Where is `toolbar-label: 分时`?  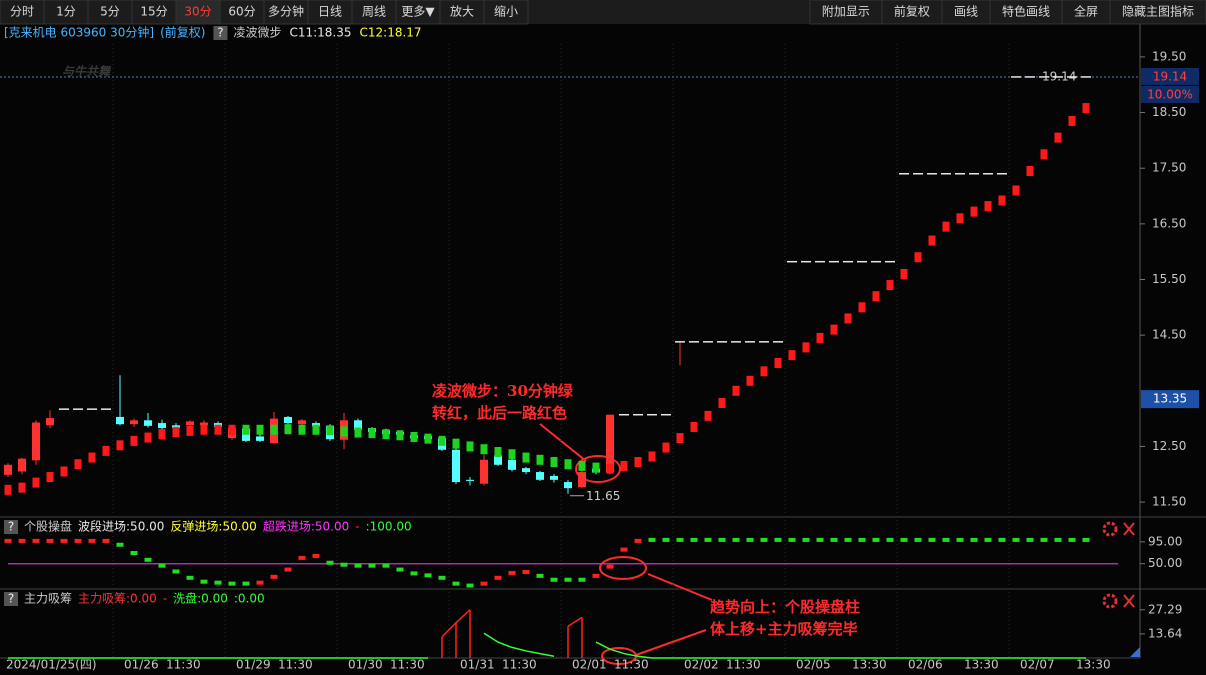
toolbar-label: 分时 is located at coordinates (22, 12).